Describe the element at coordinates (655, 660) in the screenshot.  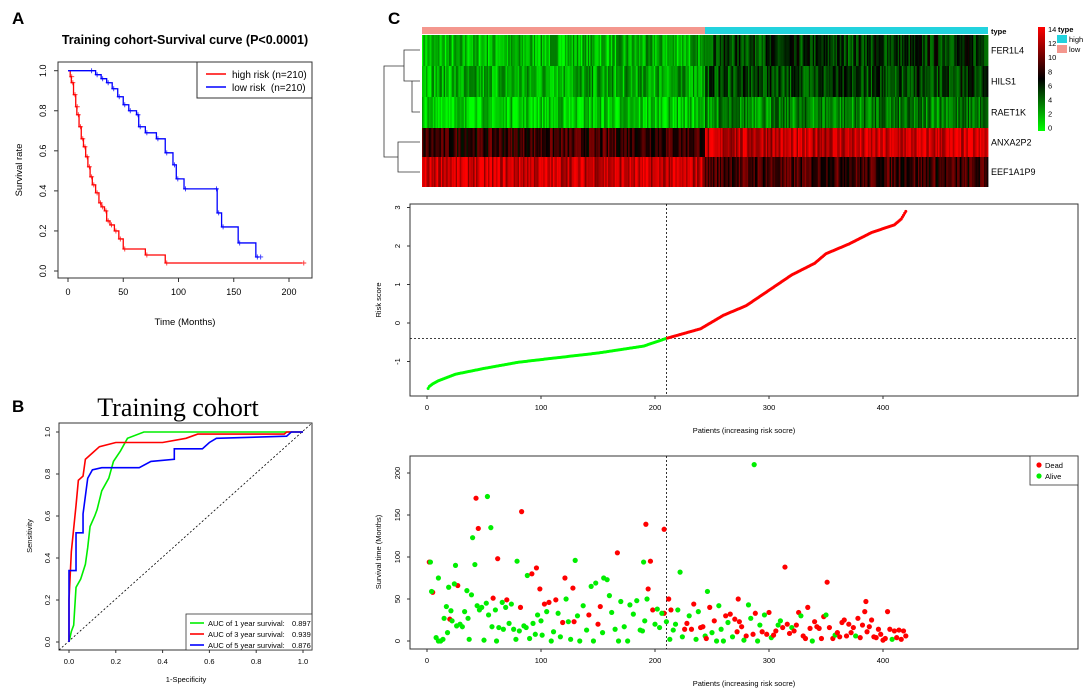
I see `x-tick-label: 200` at that location.